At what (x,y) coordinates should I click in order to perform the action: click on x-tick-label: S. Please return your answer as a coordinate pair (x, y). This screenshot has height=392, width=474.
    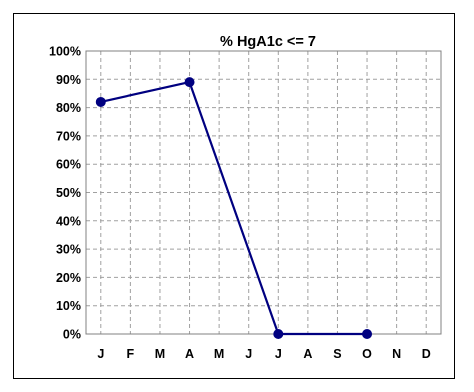
    Looking at the image, I should click on (337, 354).